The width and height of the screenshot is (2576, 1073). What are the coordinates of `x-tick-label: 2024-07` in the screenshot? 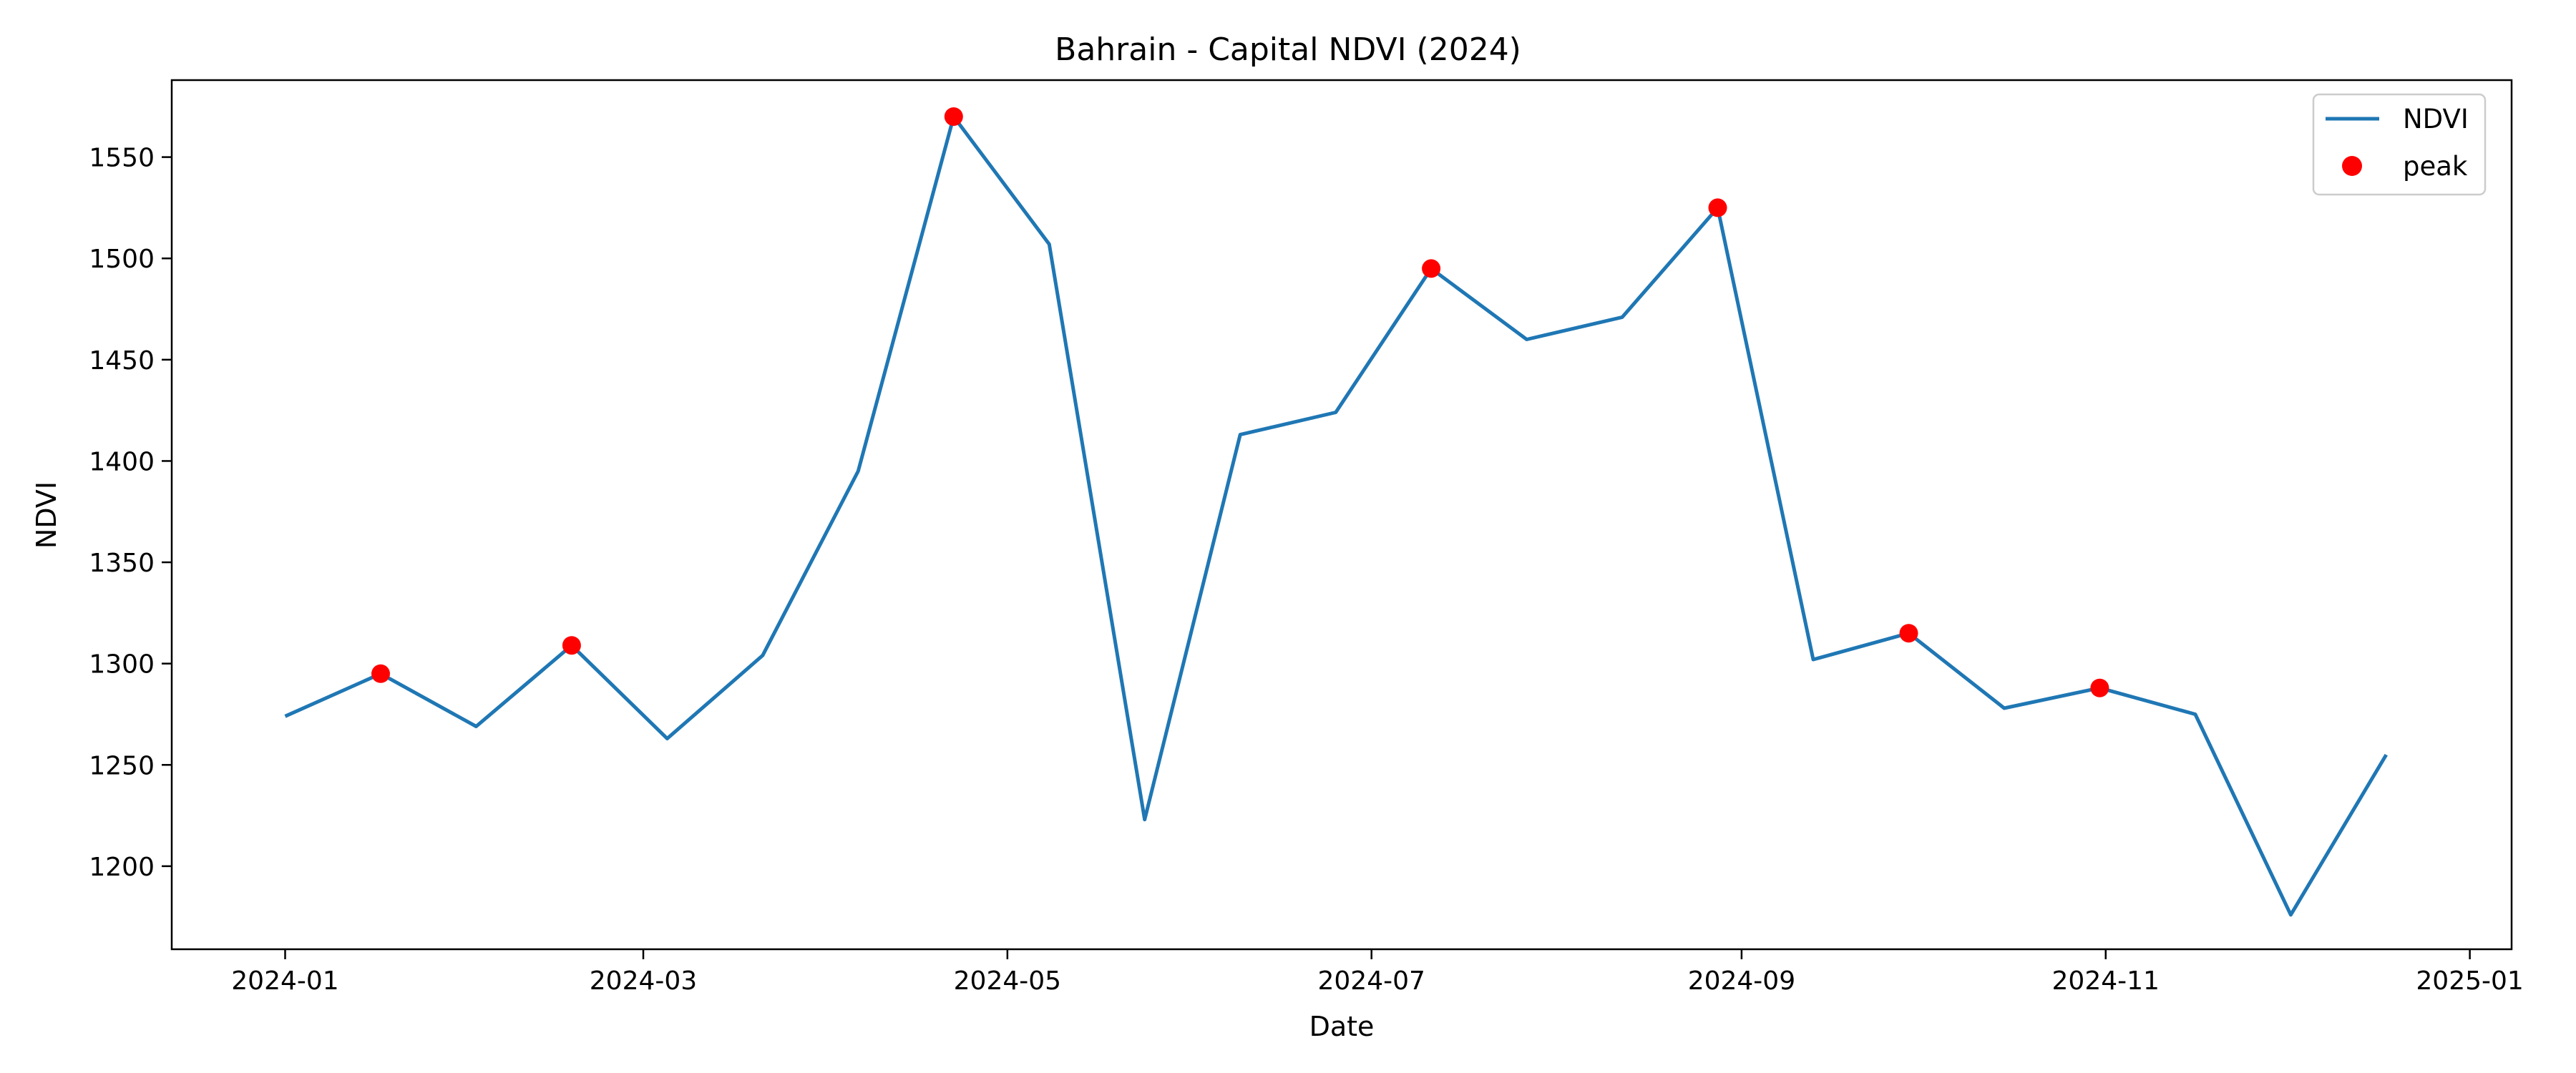 It's located at (1371, 981).